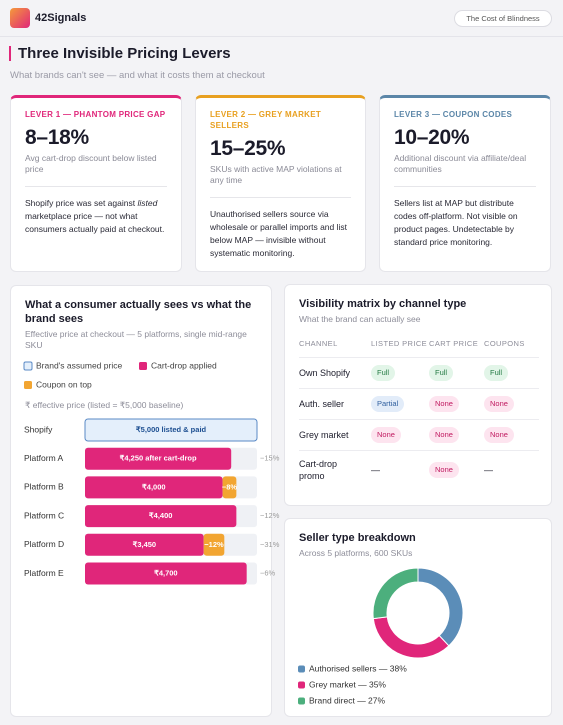  Describe the element at coordinates (454, 343) in the screenshot. I see `column-header: CART PRICE` at that location.